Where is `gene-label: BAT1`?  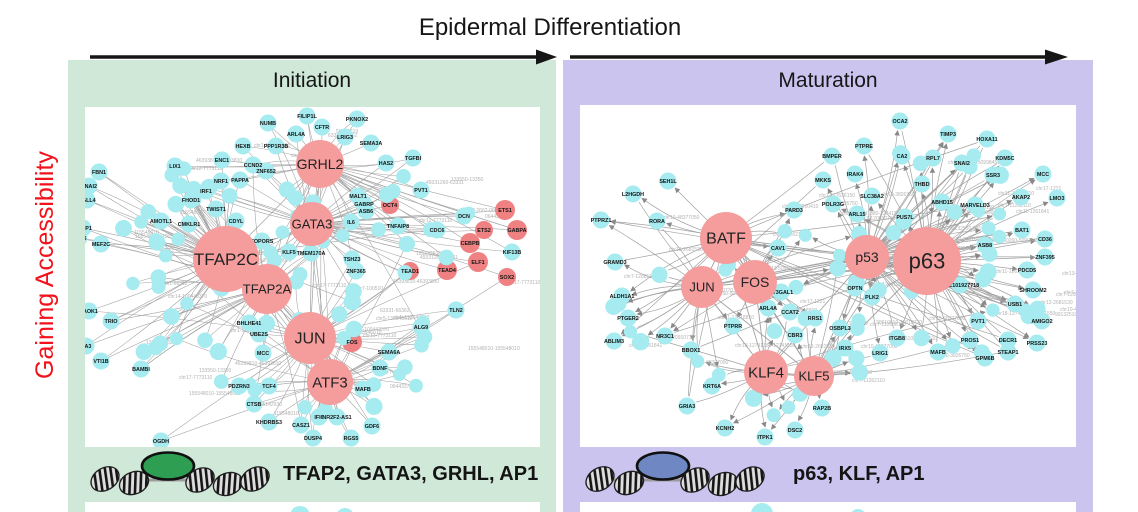
gene-label: BAT1 is located at coordinates (1022, 231).